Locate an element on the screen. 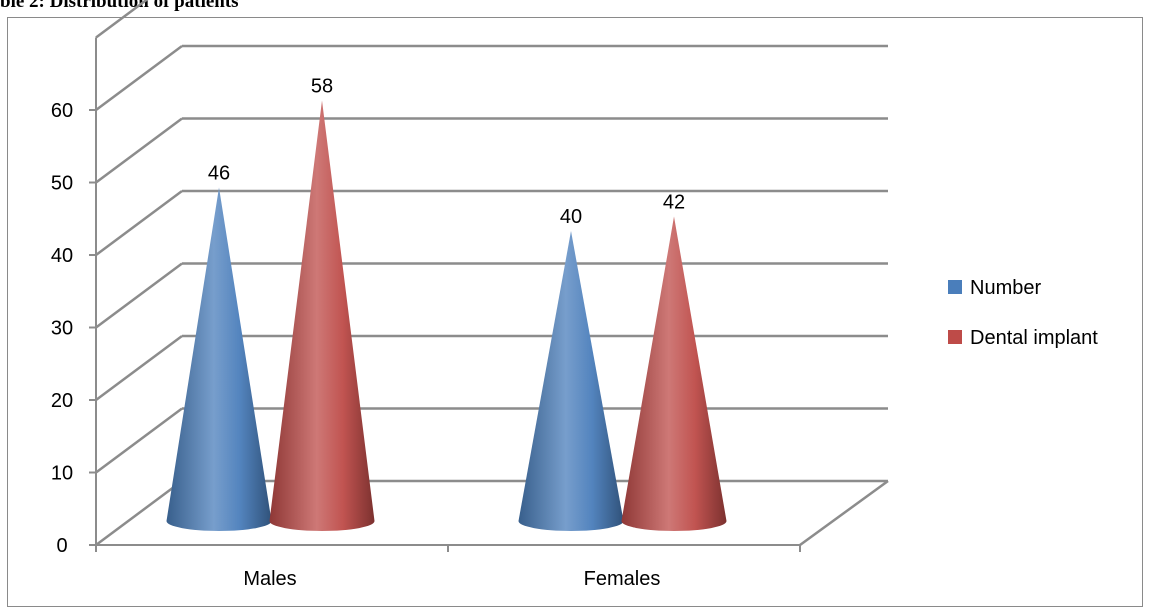 The image size is (1151, 611). y-tick-label: 0 is located at coordinates (61, 546).